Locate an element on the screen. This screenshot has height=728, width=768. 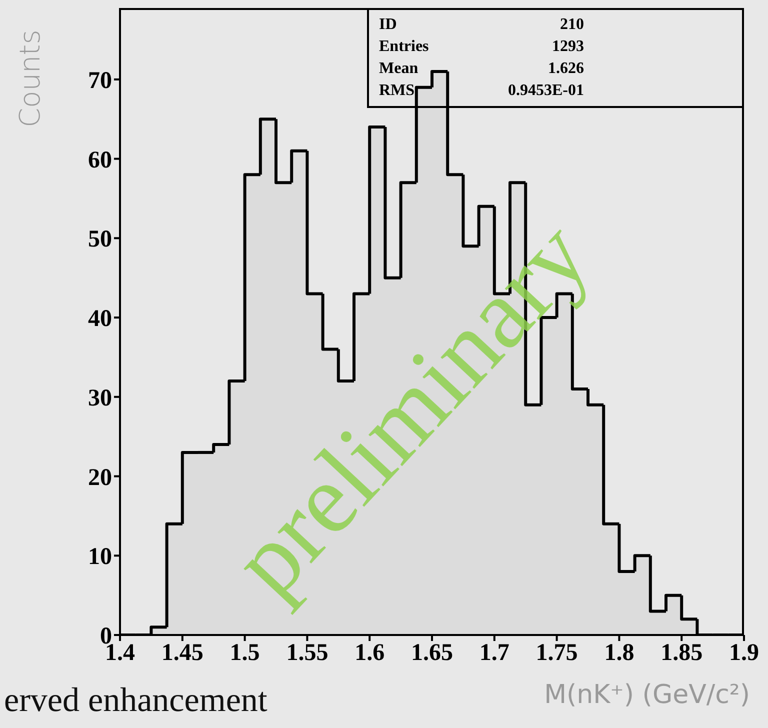
x-tick-label: 1.65 is located at coordinates (432, 653).